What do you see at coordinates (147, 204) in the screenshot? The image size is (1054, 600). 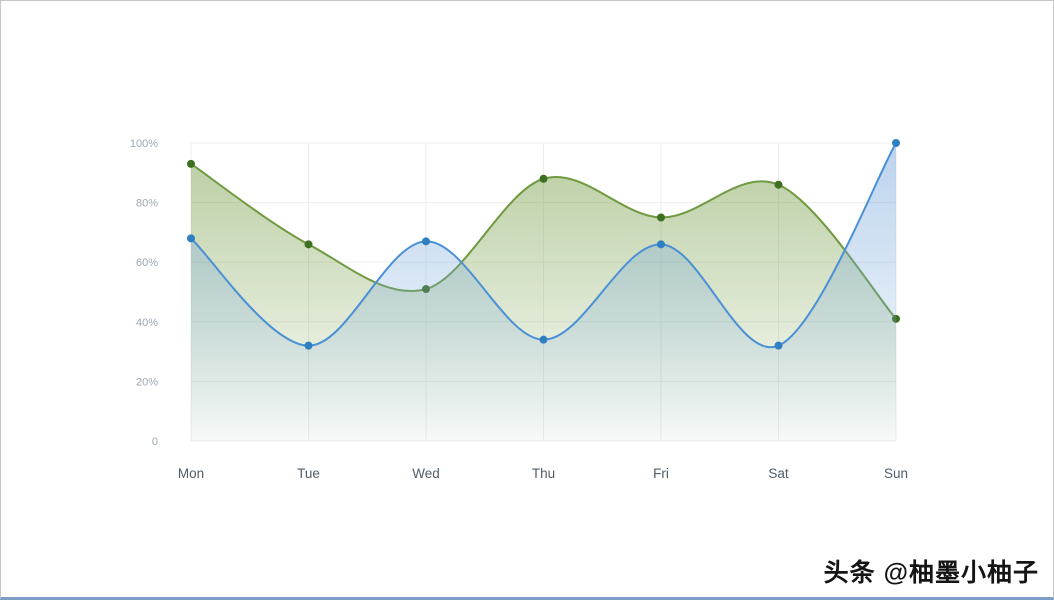 I see `y-axis-tick-label: 80%` at bounding box center [147, 204].